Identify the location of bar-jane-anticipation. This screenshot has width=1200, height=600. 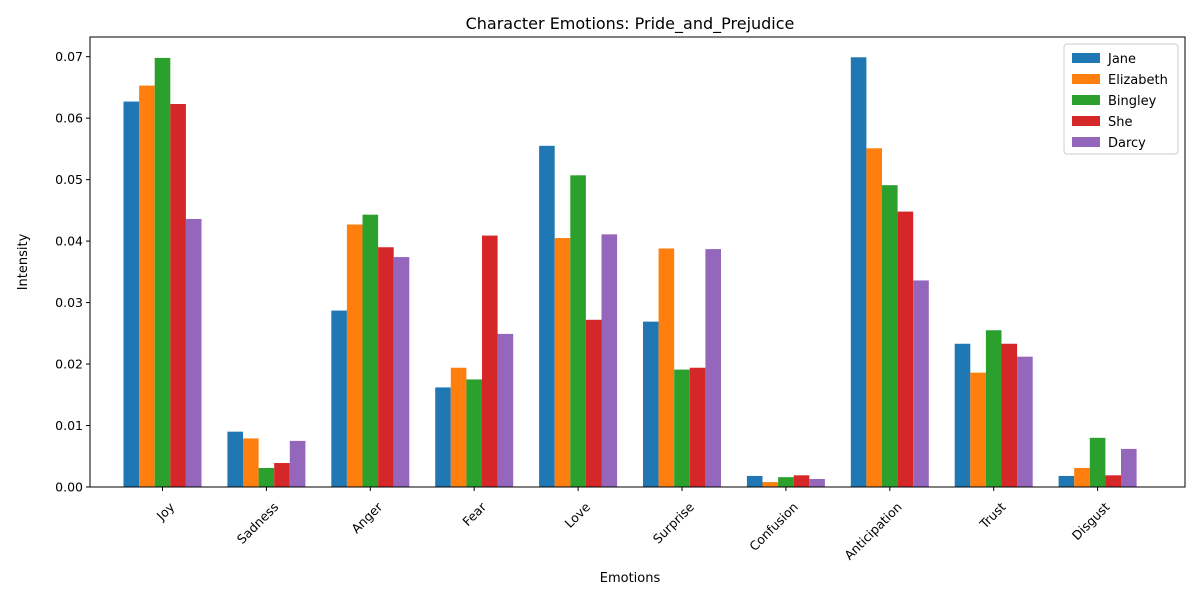
(858, 272).